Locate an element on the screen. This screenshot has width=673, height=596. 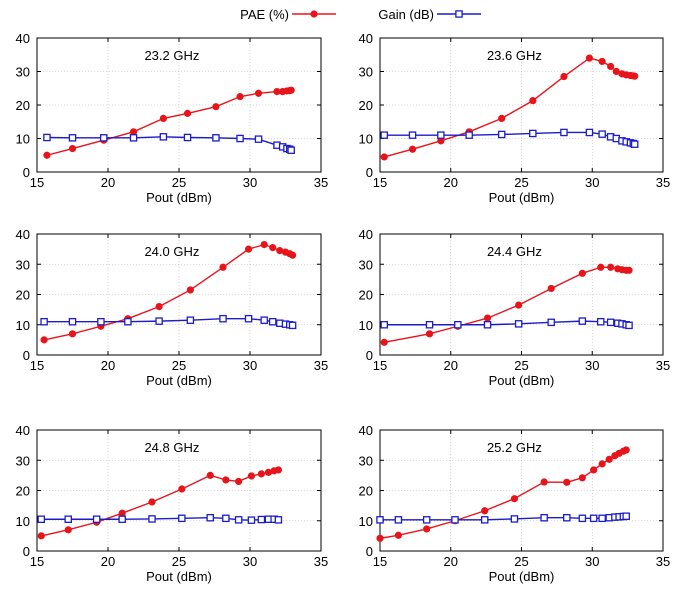
legend-entry: PAE (%) is located at coordinates (288, 14).